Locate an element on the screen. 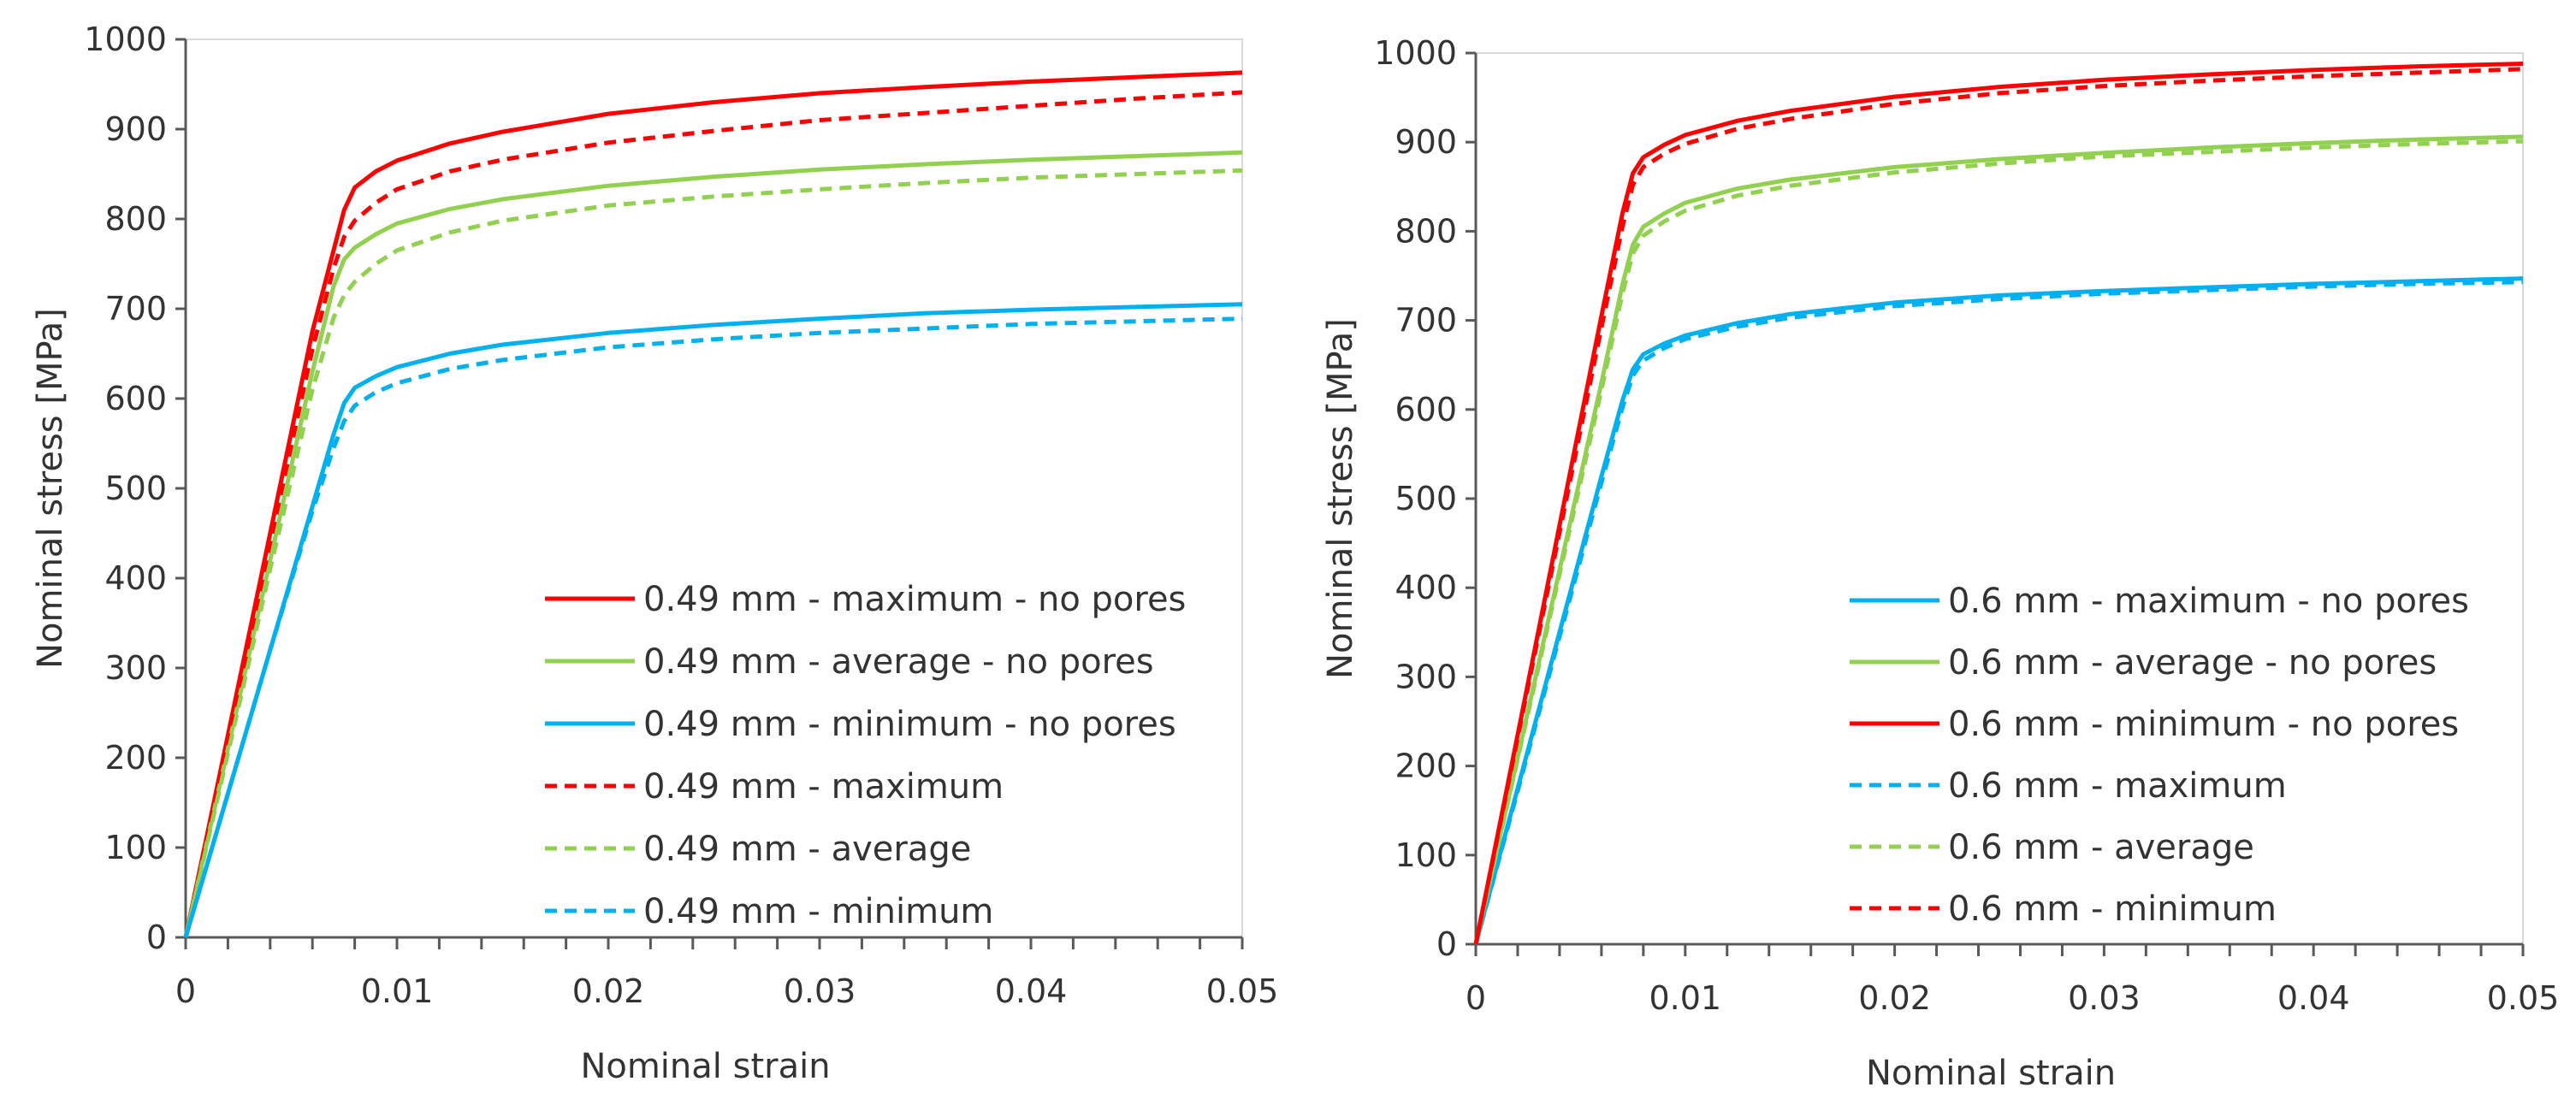 The width and height of the screenshot is (2576, 1105). legend-label: 0.49 mm - average is located at coordinates (807, 849).